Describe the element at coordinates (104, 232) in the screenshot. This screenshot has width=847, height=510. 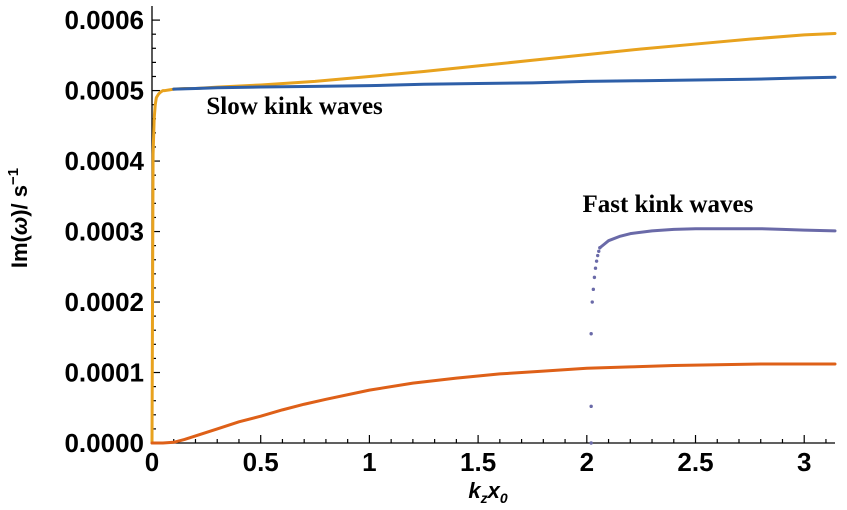
I see `y-tick-label: 0.0003` at that location.